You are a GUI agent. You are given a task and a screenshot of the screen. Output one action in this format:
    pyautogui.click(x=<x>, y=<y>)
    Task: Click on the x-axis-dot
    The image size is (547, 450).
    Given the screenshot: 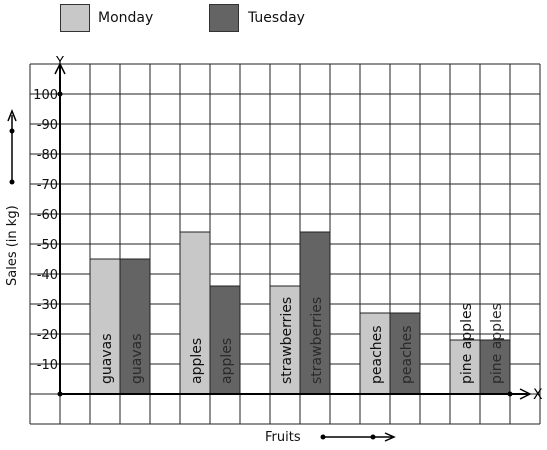 What is the action you would take?
    pyautogui.click(x=510, y=394)
    